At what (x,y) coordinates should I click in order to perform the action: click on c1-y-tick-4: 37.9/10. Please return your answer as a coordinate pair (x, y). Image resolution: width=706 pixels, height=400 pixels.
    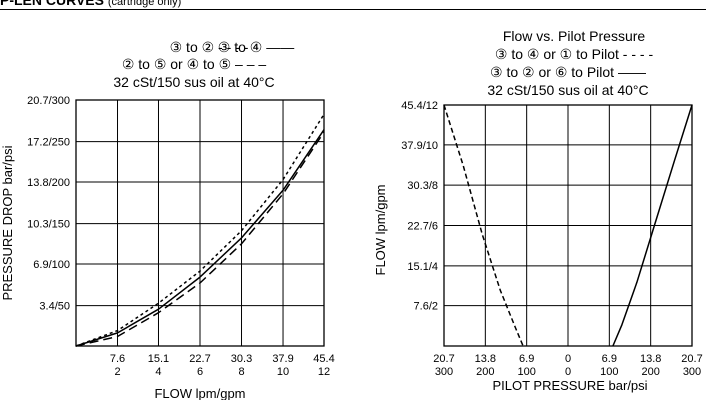
    Looking at the image, I should click on (419, 146).